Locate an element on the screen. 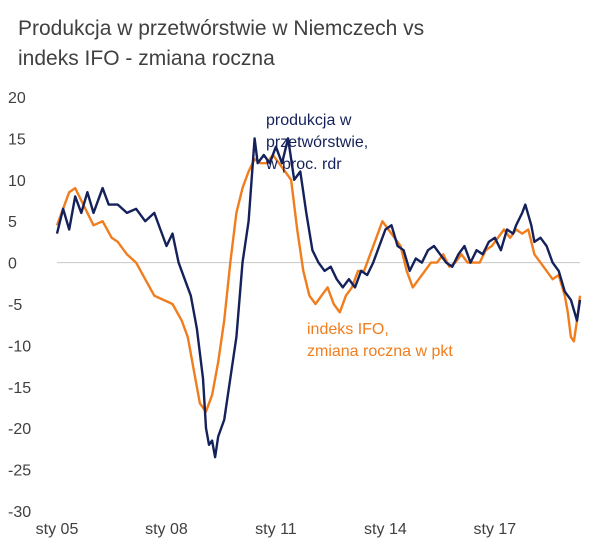 The width and height of the screenshot is (600, 556). y-tick-label: 20 is located at coordinates (17, 98).